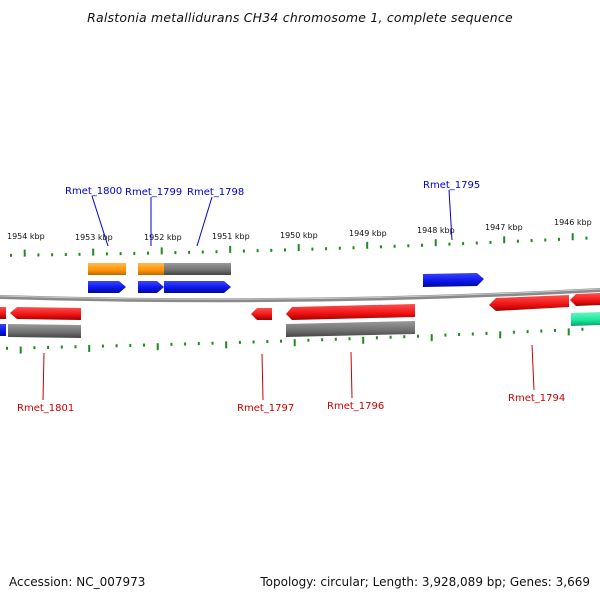 This screenshot has height=600, width=600. I want to click on chromosome-backbone-highlight, so click(300, 294).